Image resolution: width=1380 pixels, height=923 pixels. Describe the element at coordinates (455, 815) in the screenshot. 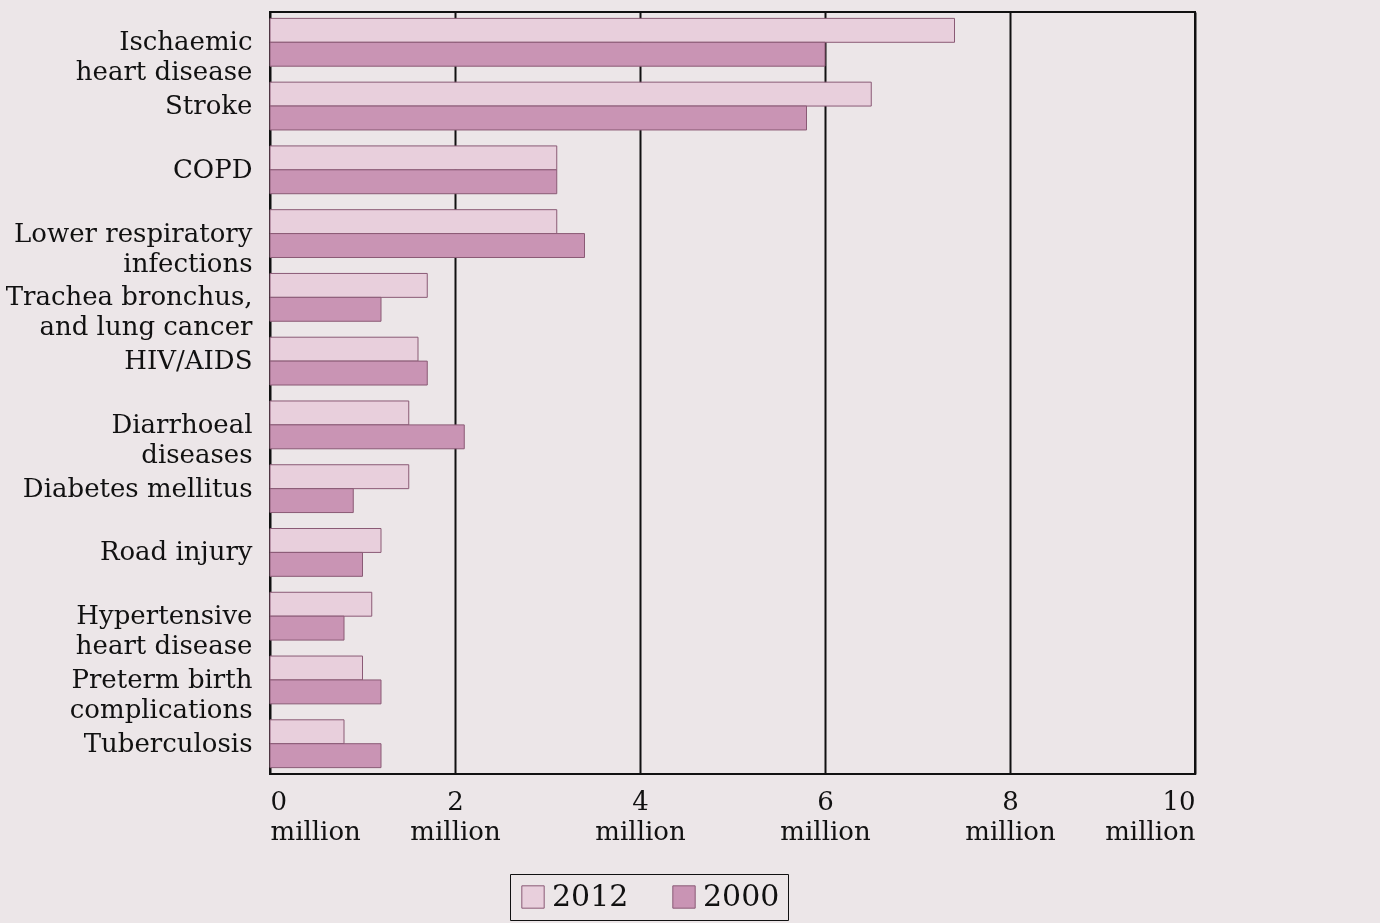

I see `x-tick-label: 2 million` at that location.